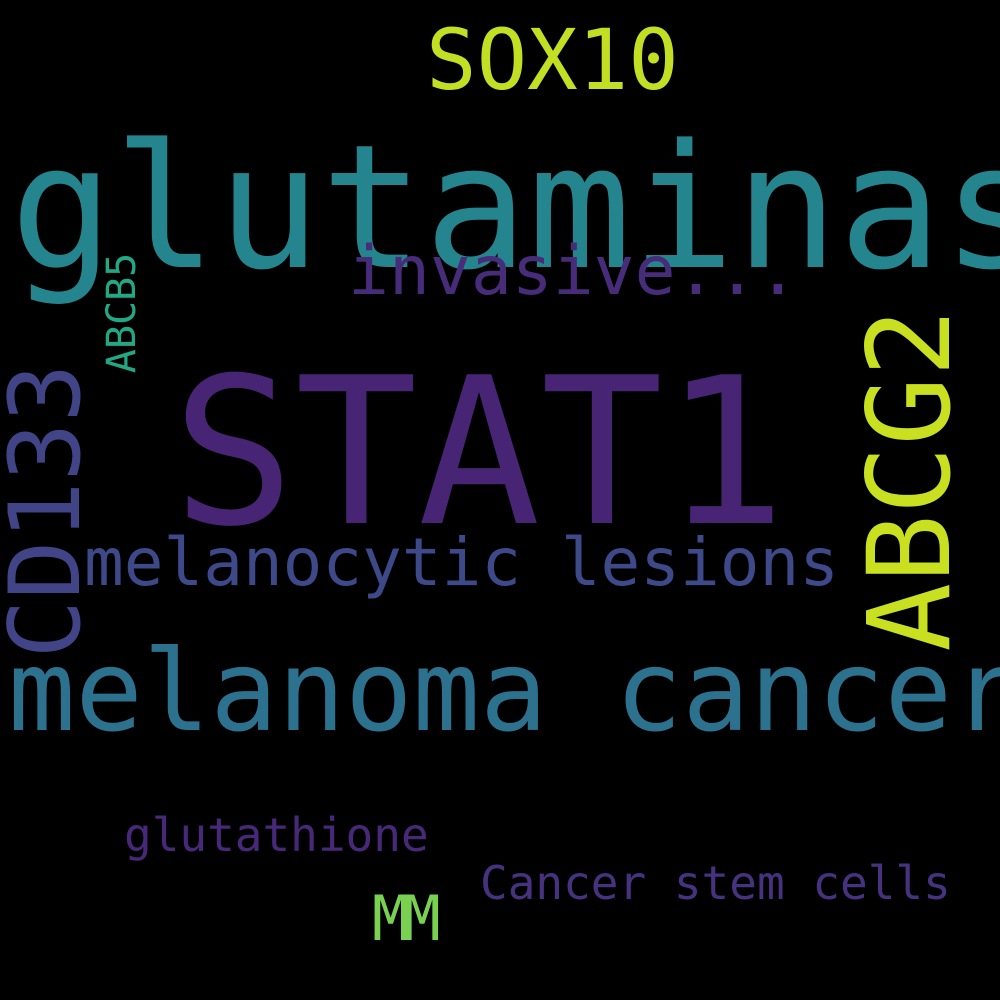 This screenshot has height=1000, width=1000. What do you see at coordinates (276, 835) in the screenshot?
I see `word-glutathione: glutathione` at bounding box center [276, 835].